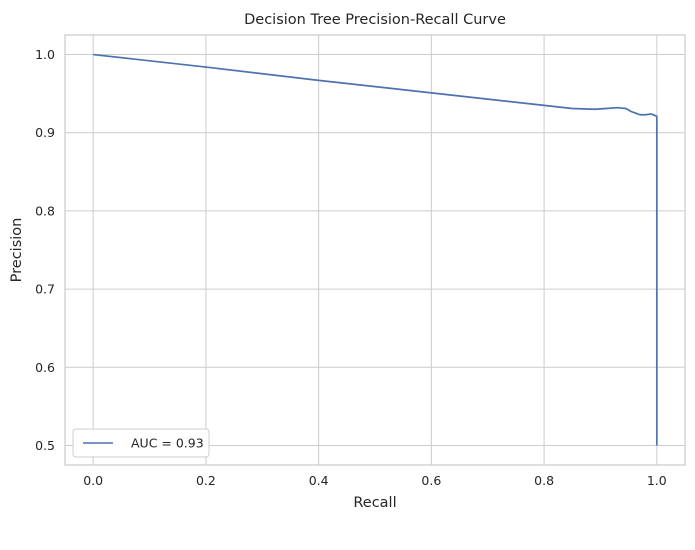 This screenshot has height=550, width=695. Describe the element at coordinates (45, 367) in the screenshot. I see `y-tick-label: 0.6` at that location.